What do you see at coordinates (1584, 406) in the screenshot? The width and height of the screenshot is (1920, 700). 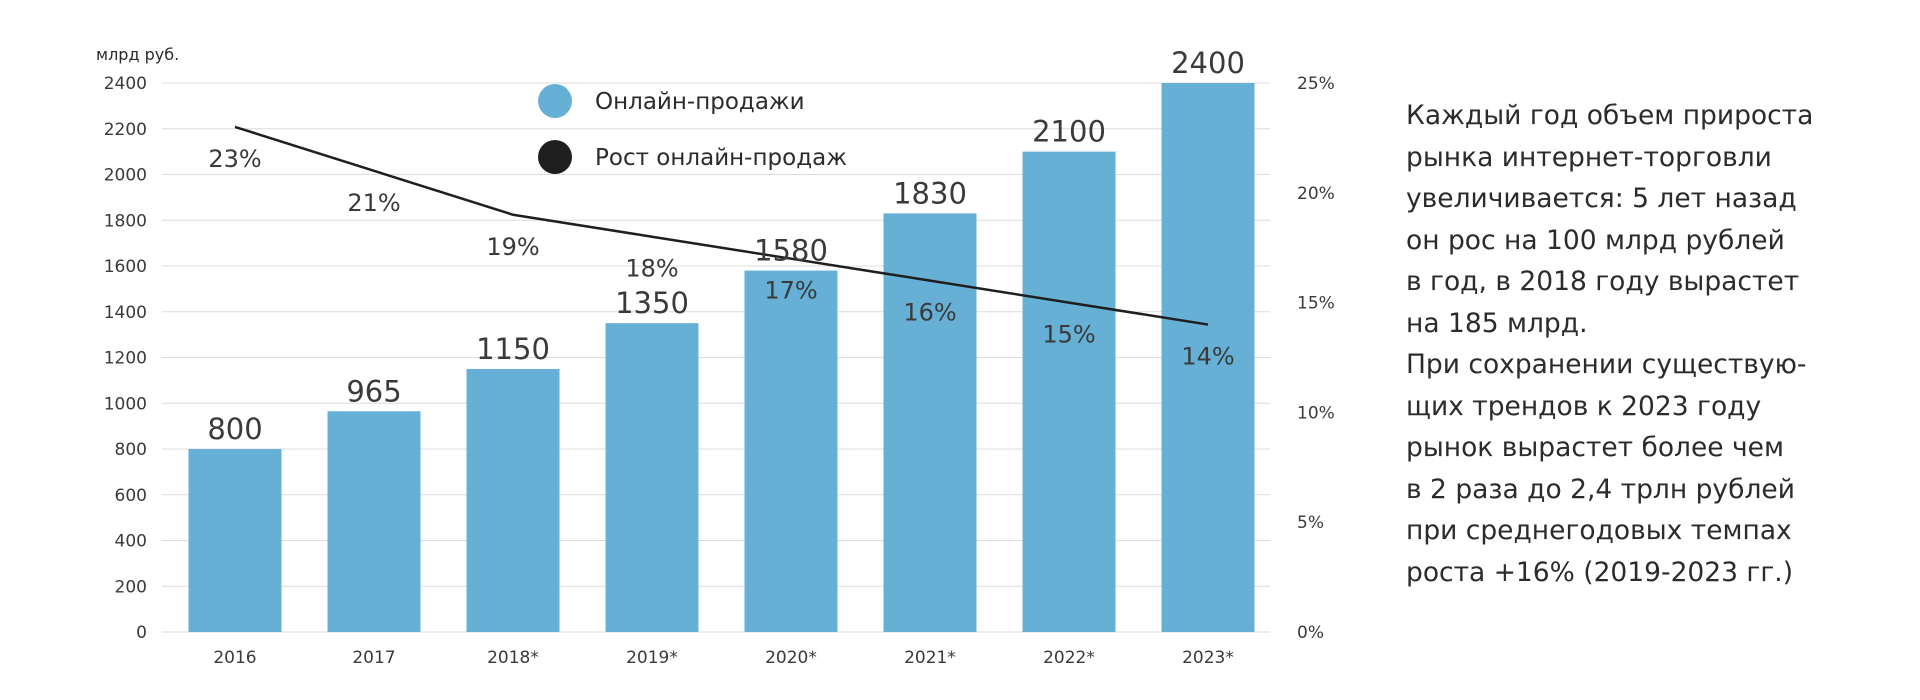 I see `commentary-line: щих трендов к 2023 году` at bounding box center [1584, 406].